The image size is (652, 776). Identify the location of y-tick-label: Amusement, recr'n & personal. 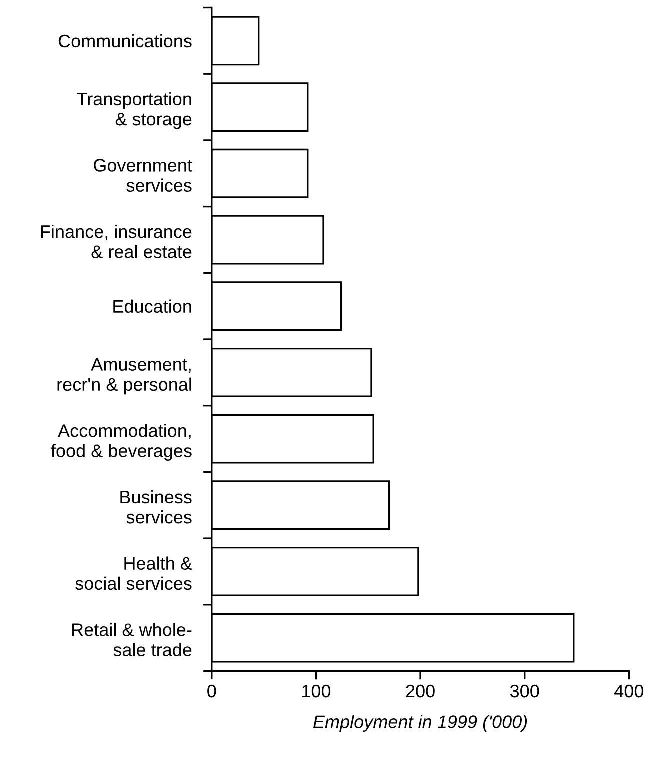
(125, 376).